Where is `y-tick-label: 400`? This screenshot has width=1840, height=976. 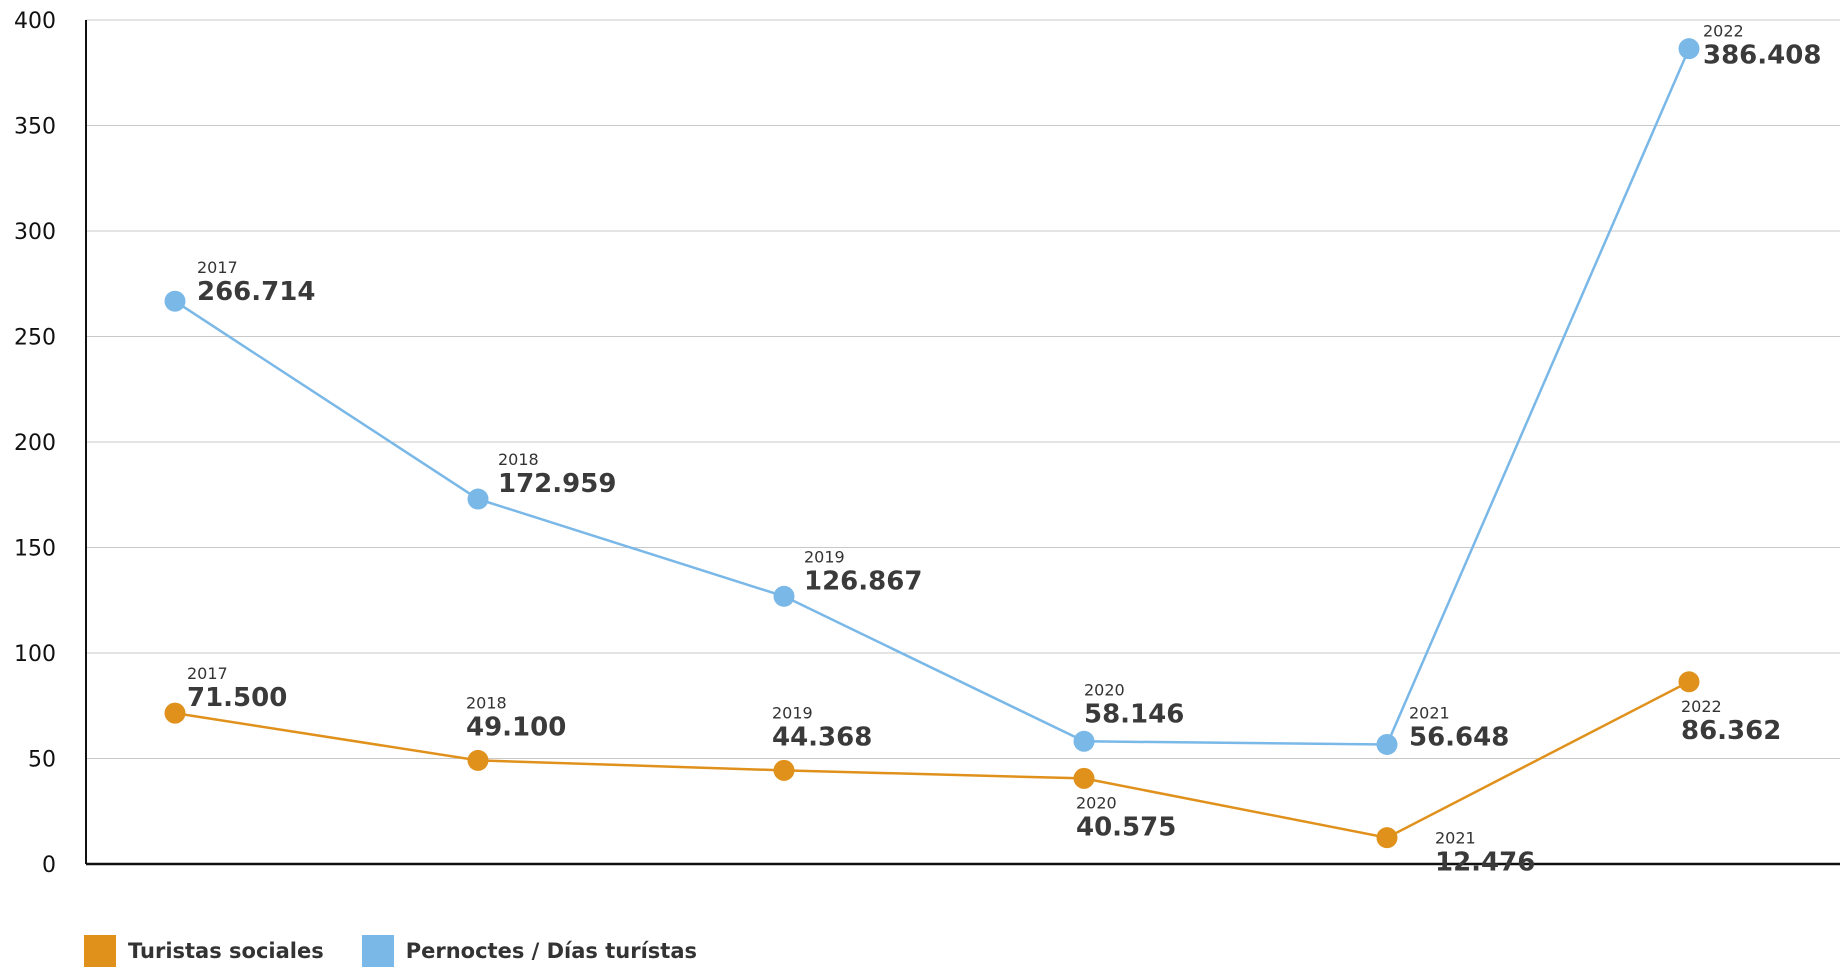 y-tick-label: 400 is located at coordinates (35, 21).